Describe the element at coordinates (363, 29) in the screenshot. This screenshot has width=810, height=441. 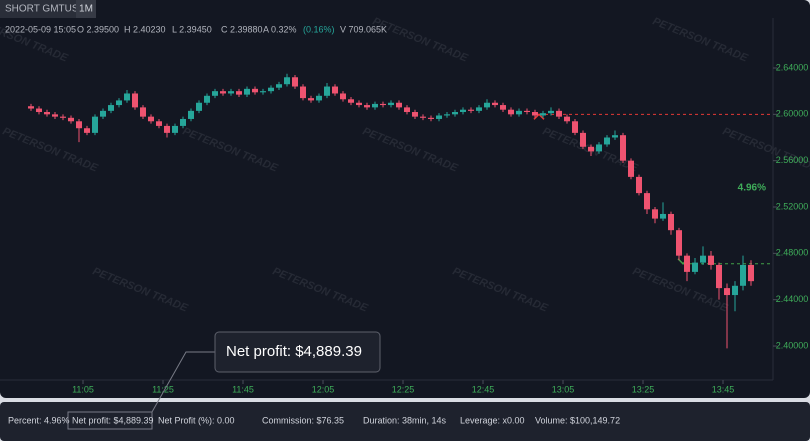
I see `info-item: V 709.065K` at that location.